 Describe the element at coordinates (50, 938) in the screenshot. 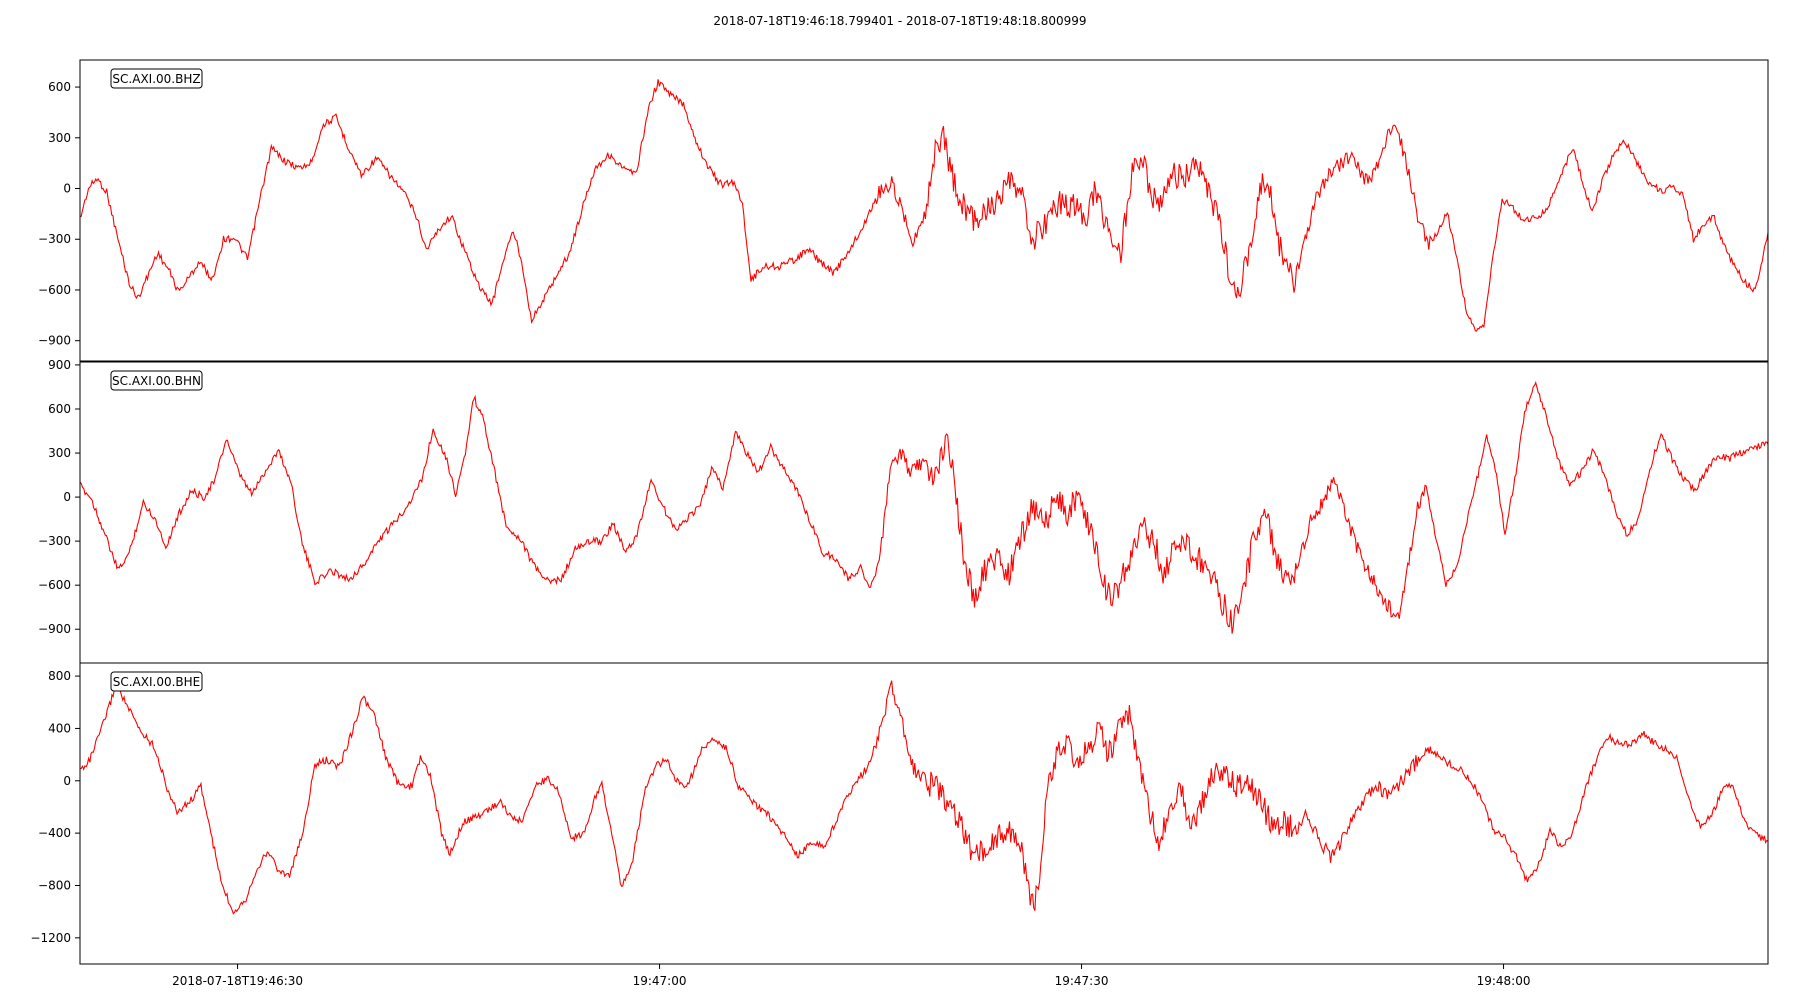

I see `y-tick-label: −1200` at that location.